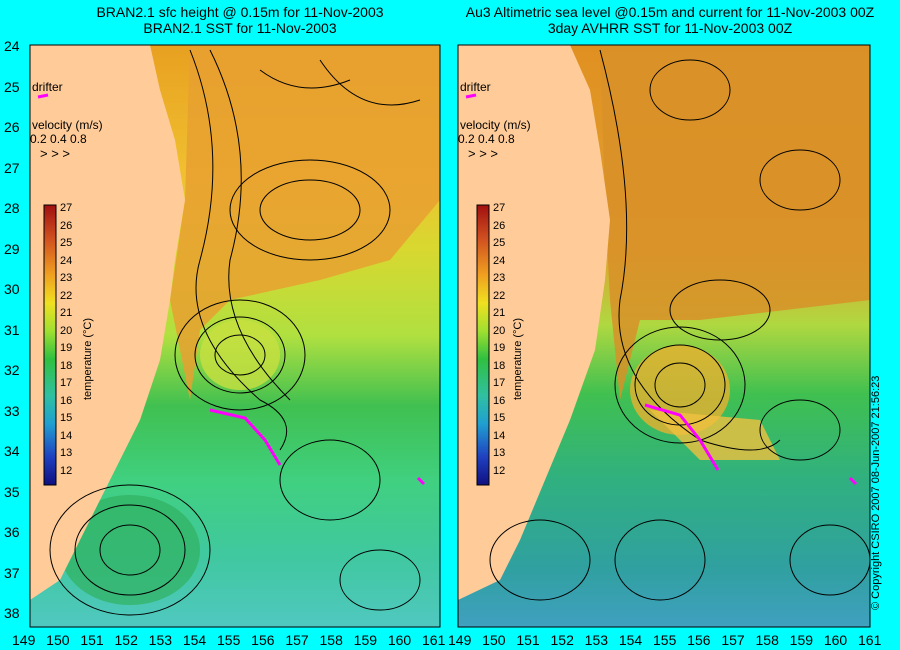 The width and height of the screenshot is (900, 650). Describe the element at coordinates (494, 640) in the screenshot. I see `longitude-label-right: 150` at that location.